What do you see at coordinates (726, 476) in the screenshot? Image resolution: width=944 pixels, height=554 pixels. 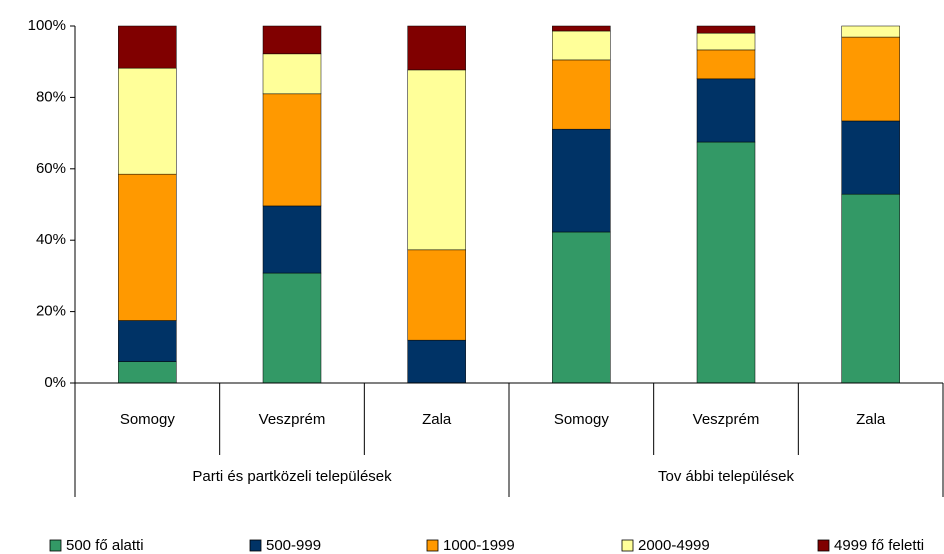 I see `group-label: Tov ábbi települések` at bounding box center [726, 476].